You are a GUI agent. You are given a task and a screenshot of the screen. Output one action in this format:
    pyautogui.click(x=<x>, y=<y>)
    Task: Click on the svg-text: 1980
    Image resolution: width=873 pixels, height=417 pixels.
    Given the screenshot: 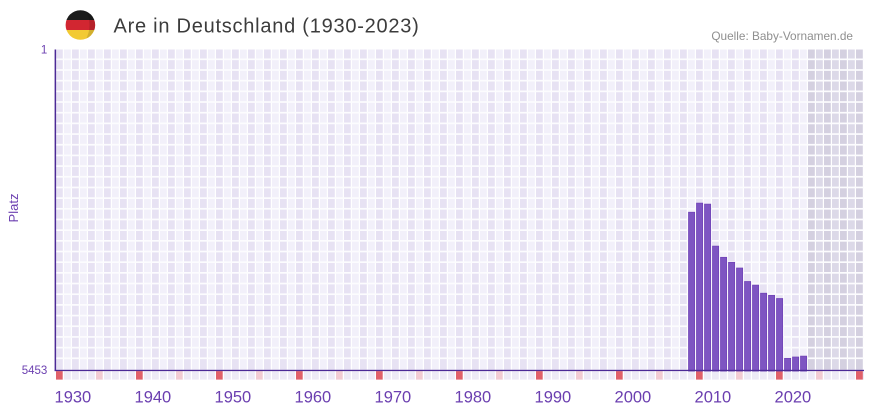 What is the action you would take?
    pyautogui.click(x=473, y=398)
    